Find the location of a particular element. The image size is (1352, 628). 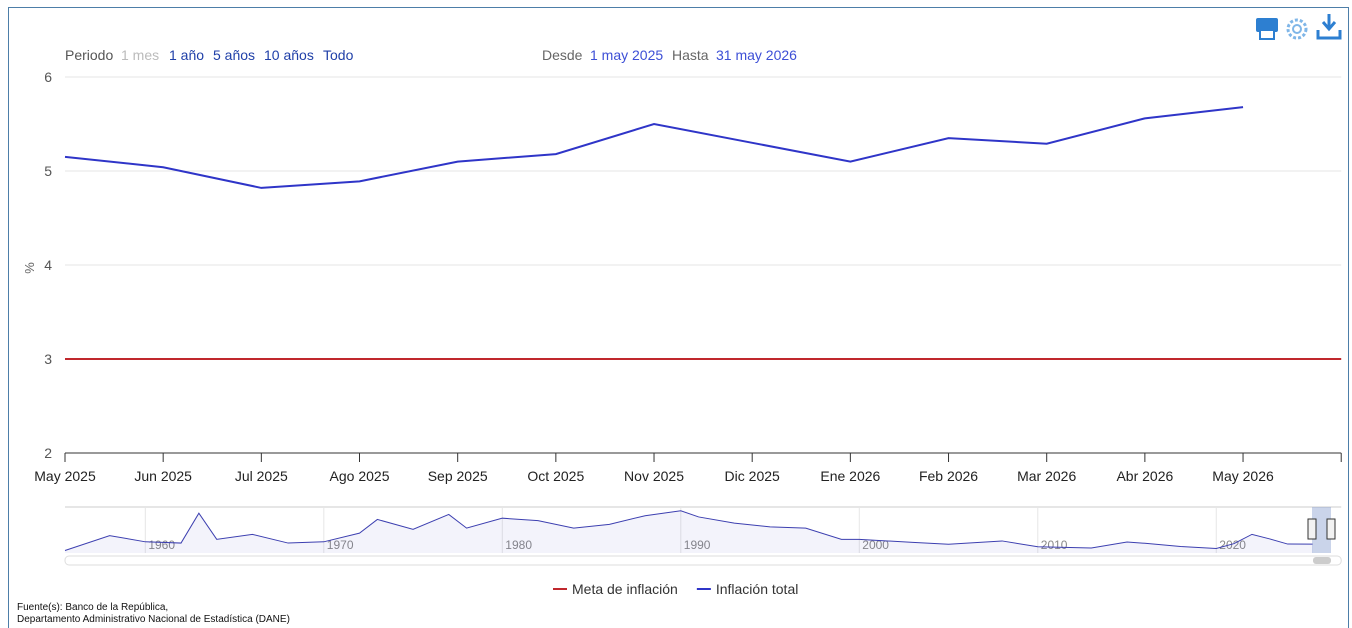

toolbar-icons is located at coordinates (1299, 27).